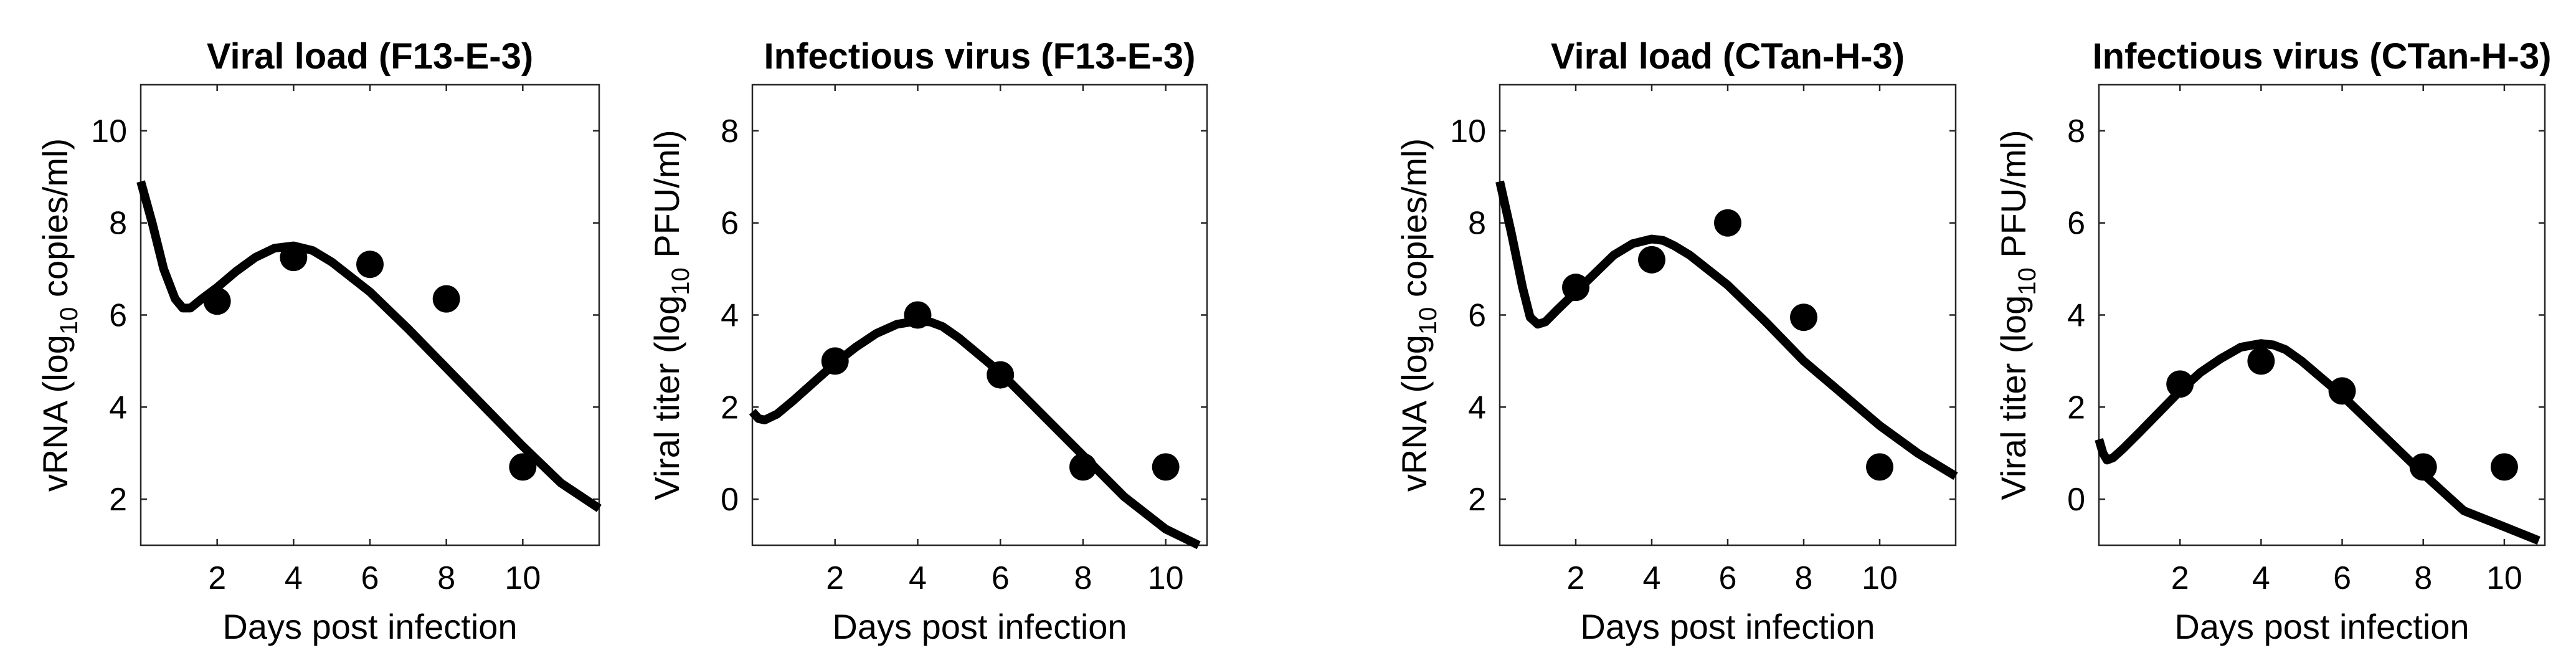 This screenshot has height=668, width=2576. I want to click on chart-4-y-axis-label-main: Viral titer (log, so click(2013, 397).